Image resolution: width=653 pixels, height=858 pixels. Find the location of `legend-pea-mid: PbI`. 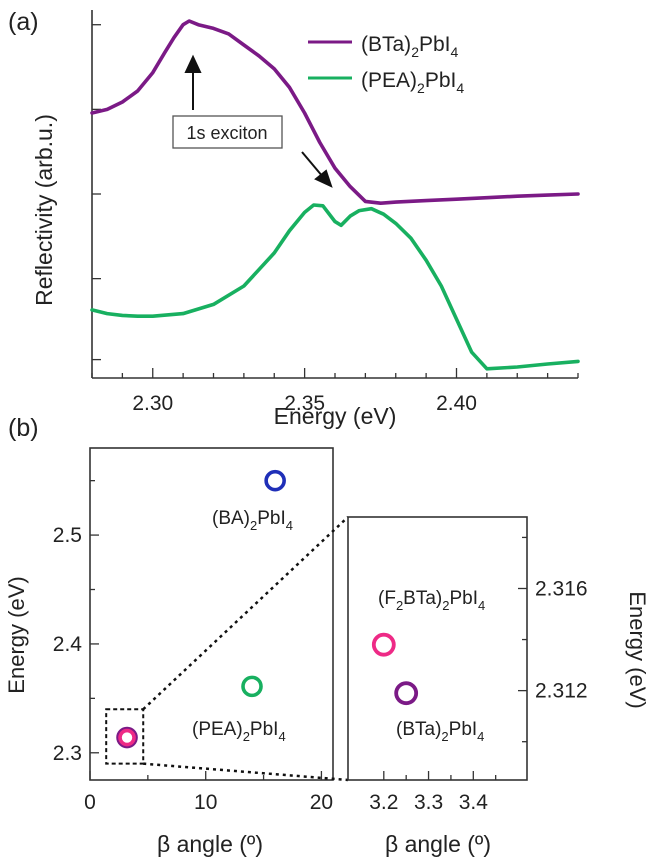

legend-pea-mid: PbI is located at coordinates (441, 80).